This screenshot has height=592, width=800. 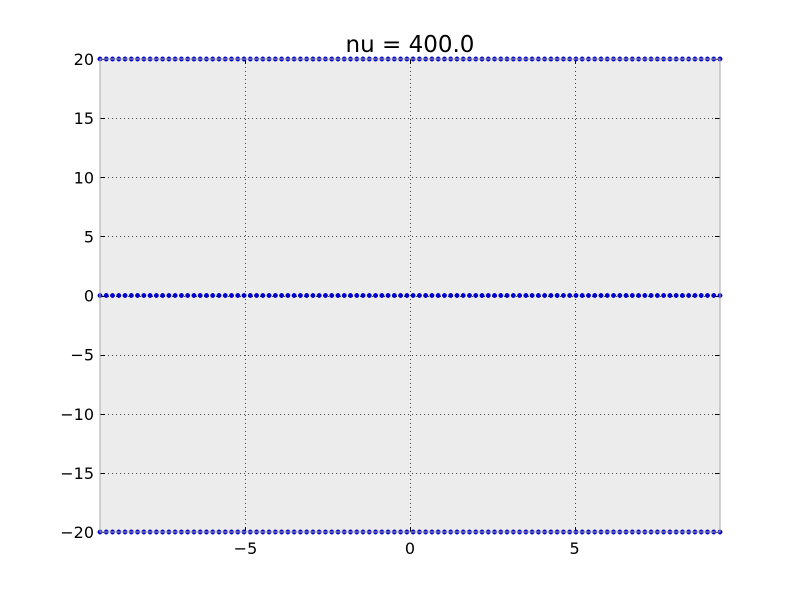 What do you see at coordinates (84, 118) in the screenshot?
I see `y-tick-label: 15` at bounding box center [84, 118].